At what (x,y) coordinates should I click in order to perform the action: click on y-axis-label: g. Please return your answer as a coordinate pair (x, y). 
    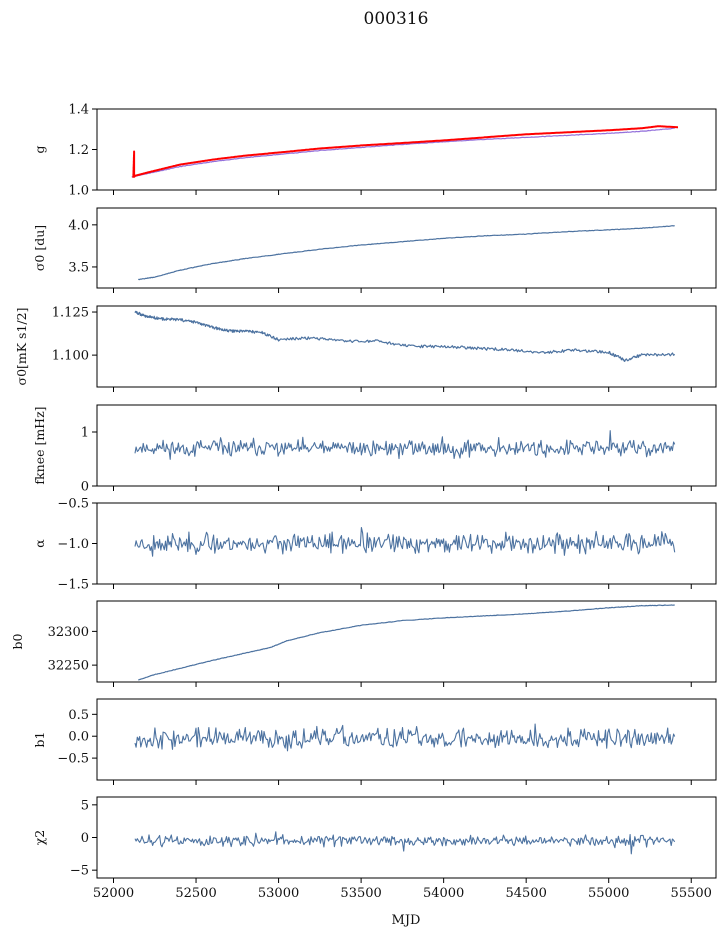
    Looking at the image, I should click on (39, 149).